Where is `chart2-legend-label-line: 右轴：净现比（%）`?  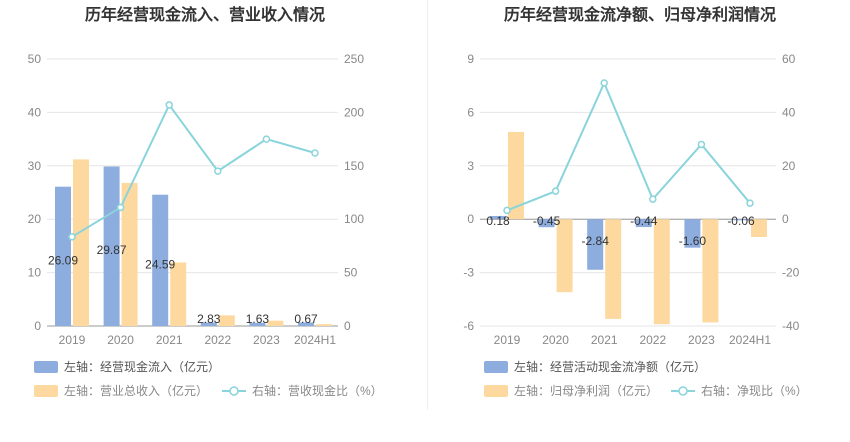
chart2-legend-label-line: 右轴：净现比（%） is located at coordinates (754, 390).